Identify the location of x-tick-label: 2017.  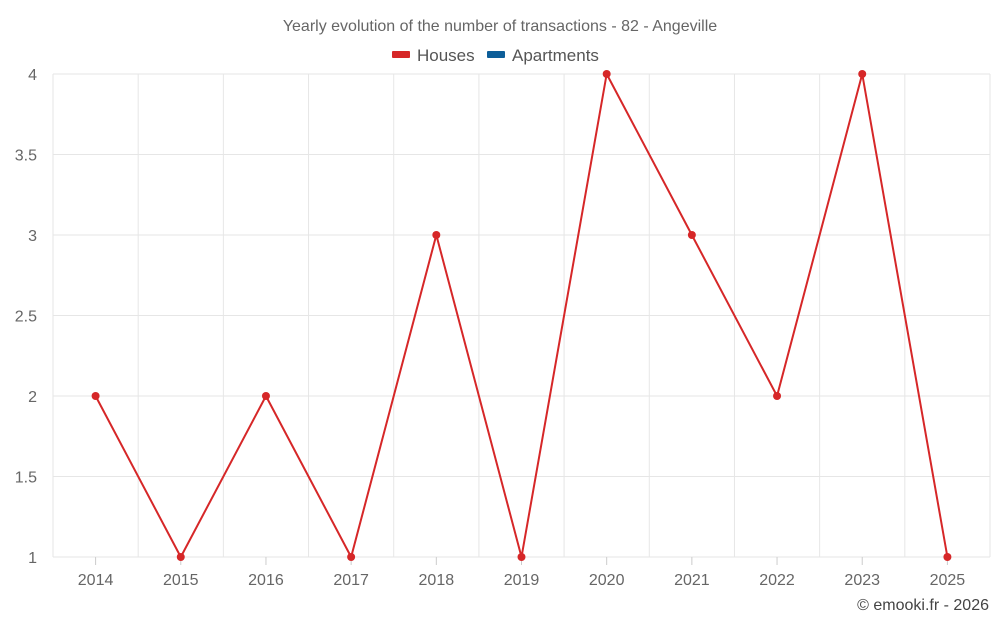
(351, 580).